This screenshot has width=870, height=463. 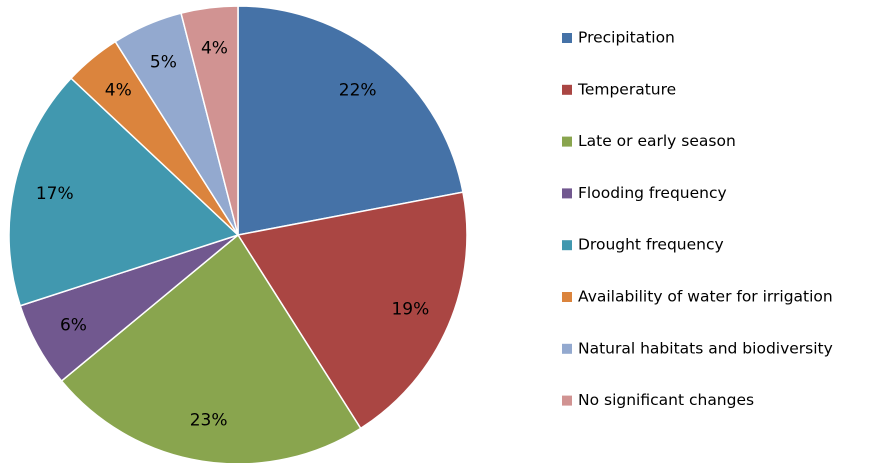 I want to click on legend-label: Natural habitats and biodiversity, so click(x=705, y=348).